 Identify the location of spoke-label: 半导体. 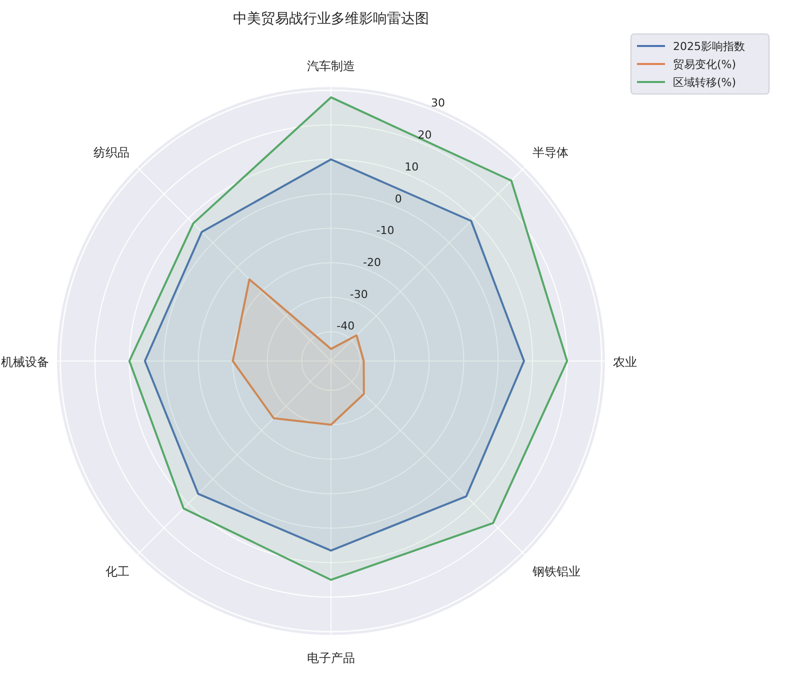
(550, 153).